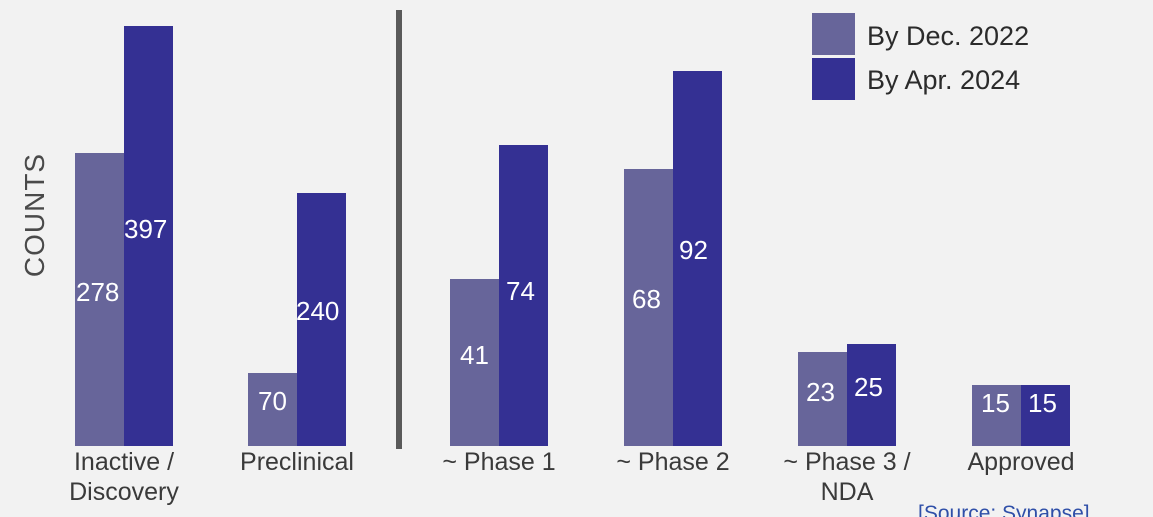  Describe the element at coordinates (847, 492) in the screenshot. I see `category-label-4-line-1: NDA` at that location.